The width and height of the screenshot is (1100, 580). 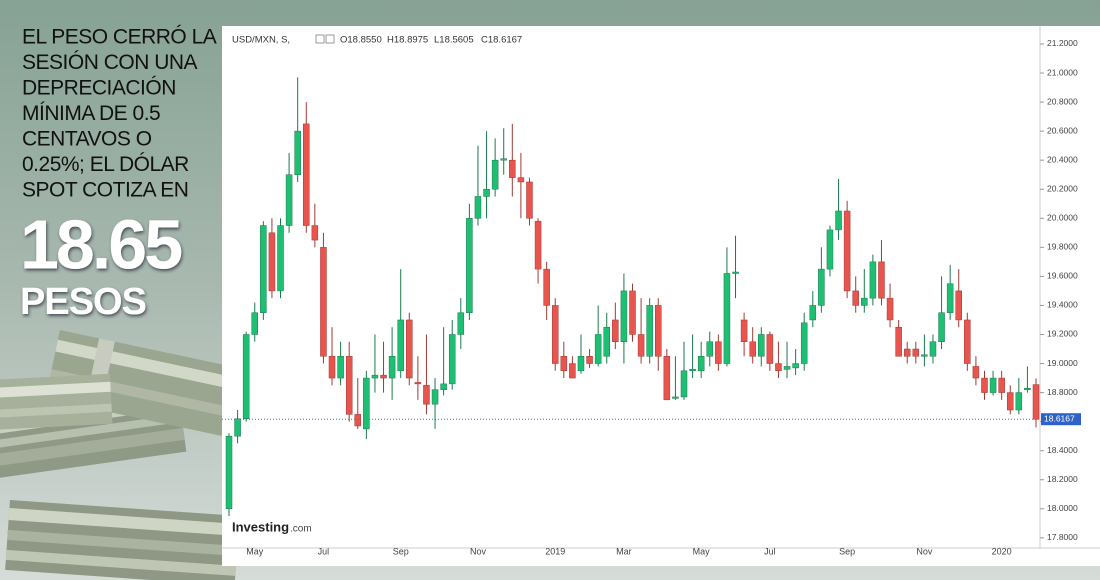 What do you see at coordinates (407, 40) in the screenshot?
I see `ohlc-value: H18.8975` at bounding box center [407, 40].